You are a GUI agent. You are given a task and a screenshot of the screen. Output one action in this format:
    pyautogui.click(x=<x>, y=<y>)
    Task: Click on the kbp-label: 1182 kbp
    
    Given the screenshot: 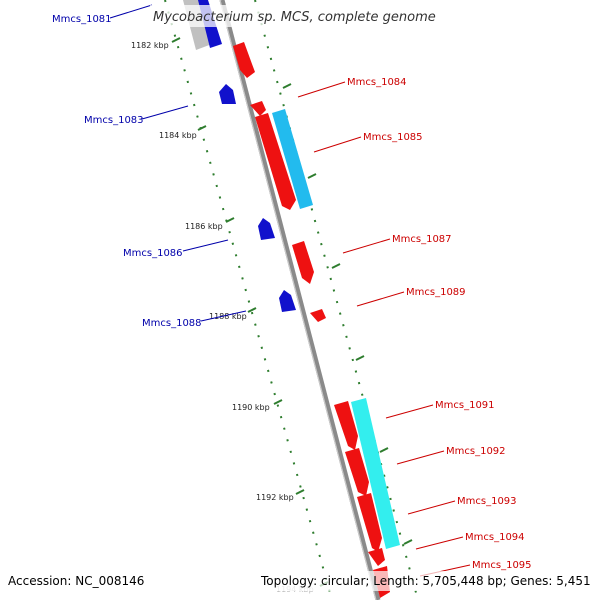 What is the action you would take?
    pyautogui.click(x=150, y=45)
    